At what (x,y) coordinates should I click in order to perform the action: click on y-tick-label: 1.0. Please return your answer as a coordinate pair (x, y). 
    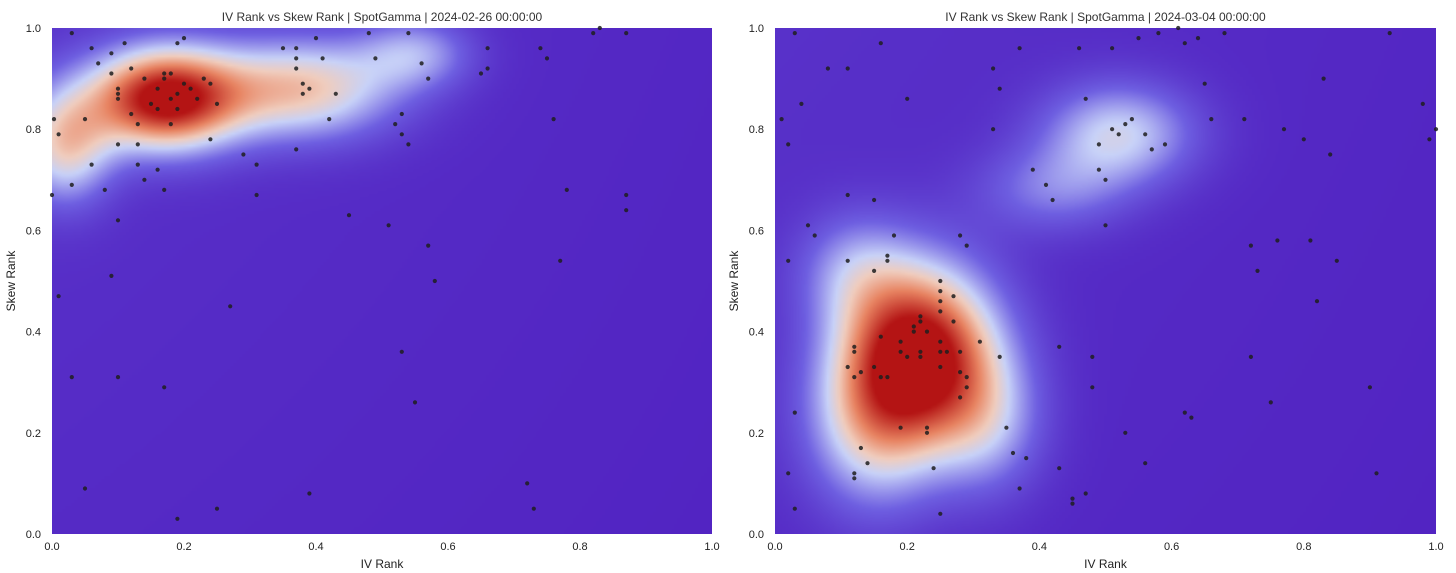
    Looking at the image, I should click on (756, 29).